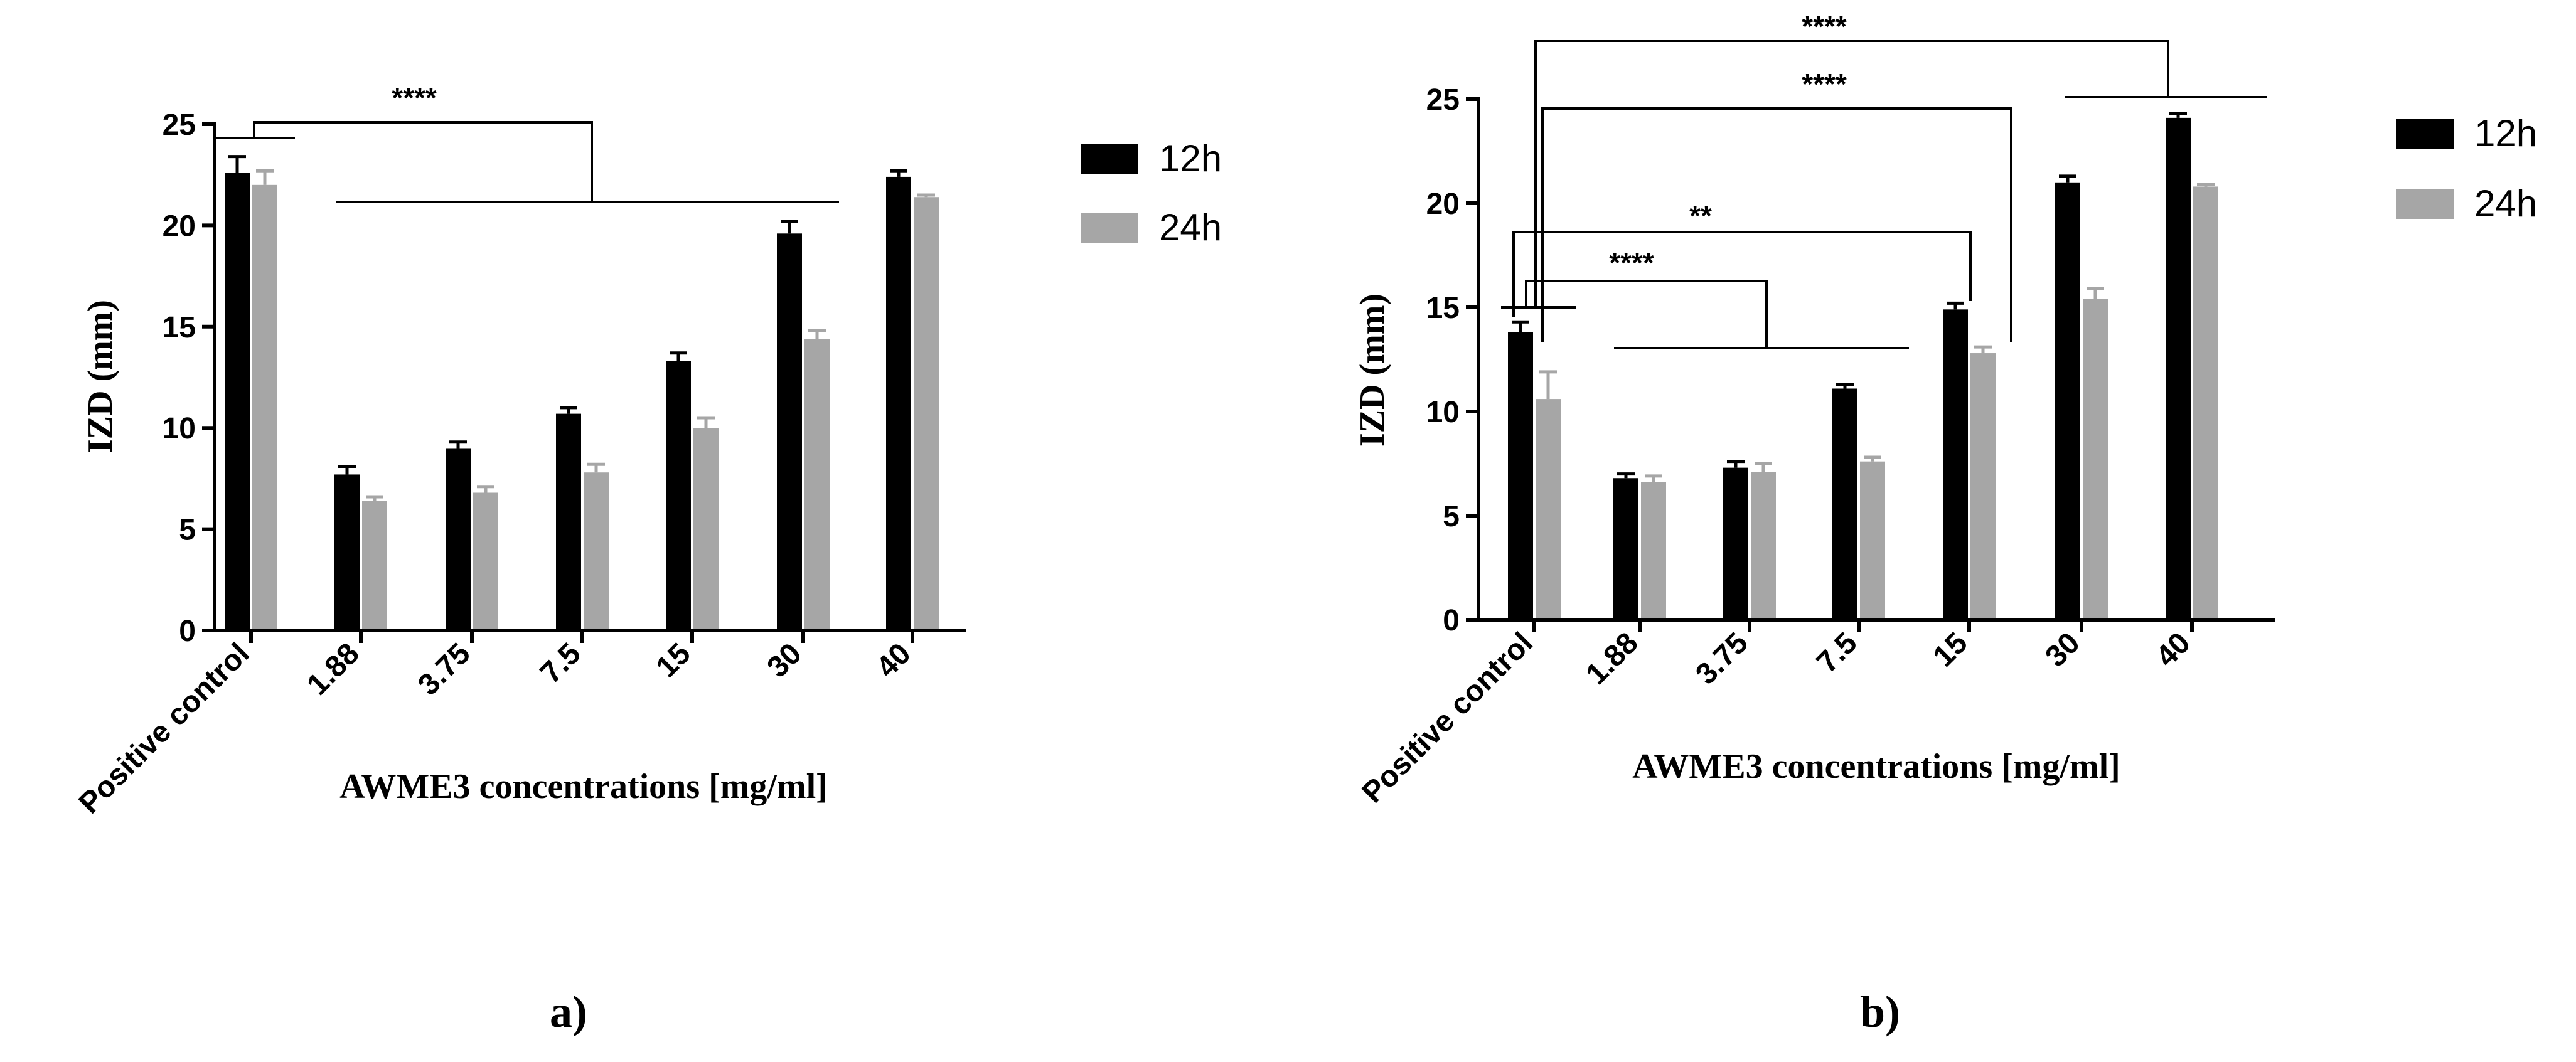  Describe the element at coordinates (1700, 216) in the screenshot. I see `significance-stars: **` at that location.